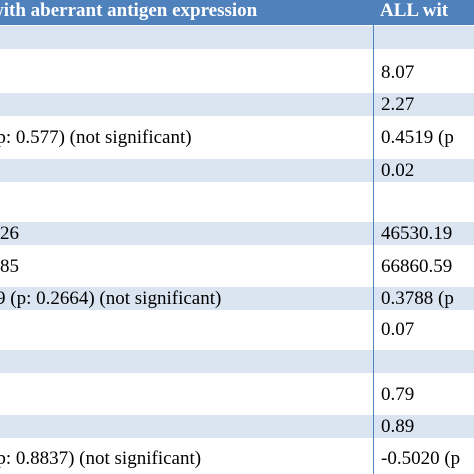  I want to click on cell-col1: 85, so click(9, 266).